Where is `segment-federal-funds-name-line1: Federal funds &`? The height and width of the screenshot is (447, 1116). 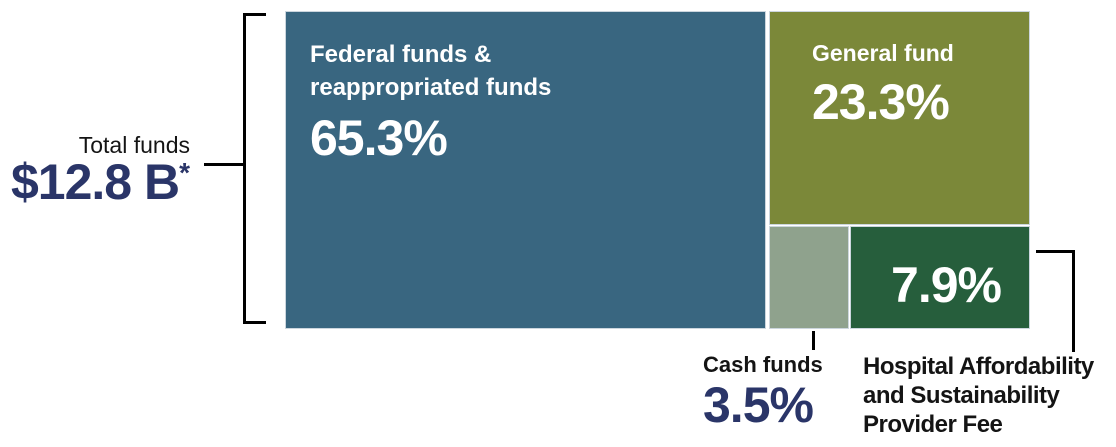
segment-federal-funds-name-line1: Federal funds & is located at coordinates (401, 54).